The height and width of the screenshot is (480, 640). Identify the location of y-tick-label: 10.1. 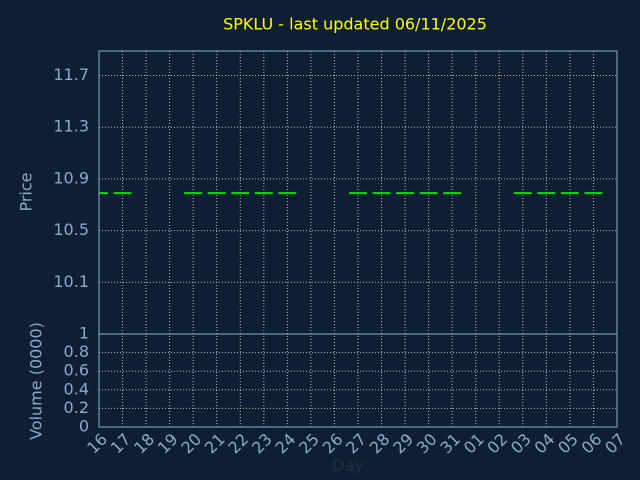
(71, 281).